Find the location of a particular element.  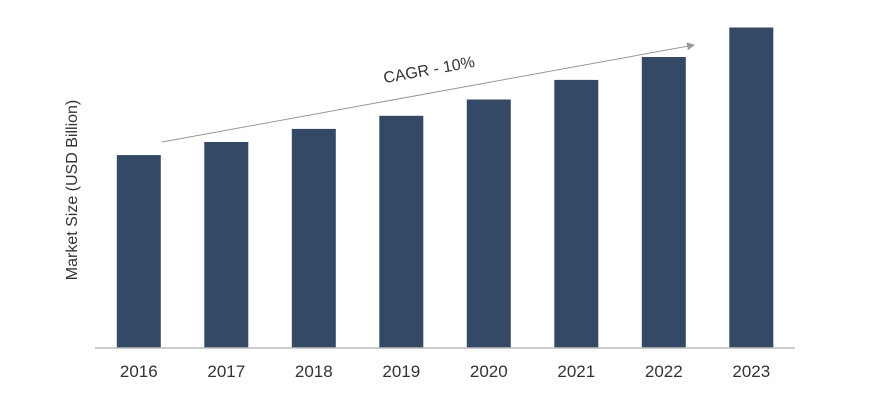

bar-2021 is located at coordinates (576, 214).